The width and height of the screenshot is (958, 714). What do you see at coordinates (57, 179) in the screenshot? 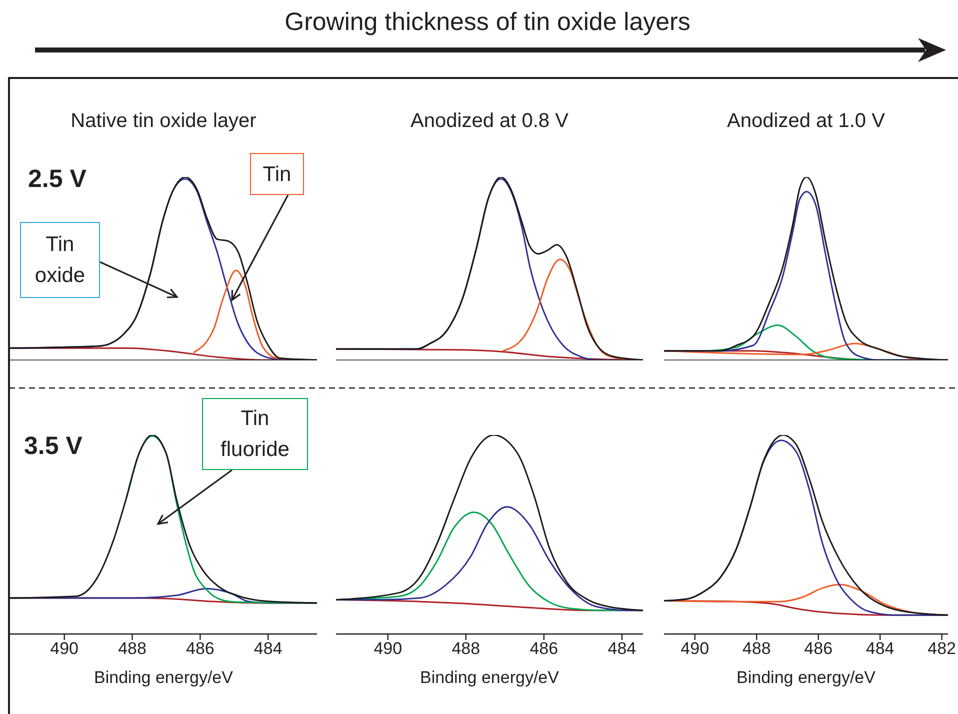
I see `annotation: 2.5 V` at bounding box center [57, 179].